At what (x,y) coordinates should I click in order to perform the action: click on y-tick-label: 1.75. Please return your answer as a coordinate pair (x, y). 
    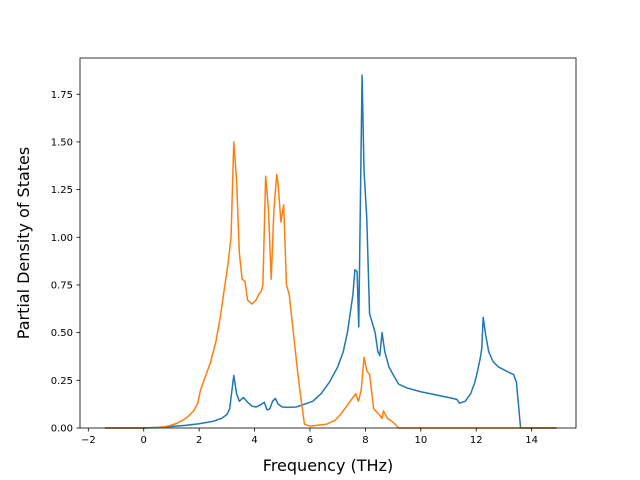
    Looking at the image, I should click on (62, 95).